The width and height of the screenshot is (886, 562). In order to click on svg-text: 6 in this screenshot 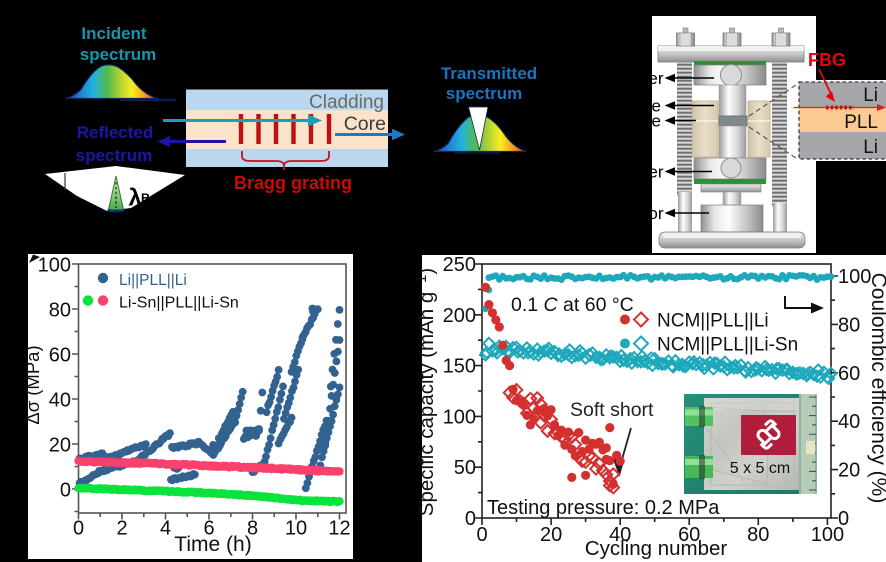, I will do `click(208, 529)`.